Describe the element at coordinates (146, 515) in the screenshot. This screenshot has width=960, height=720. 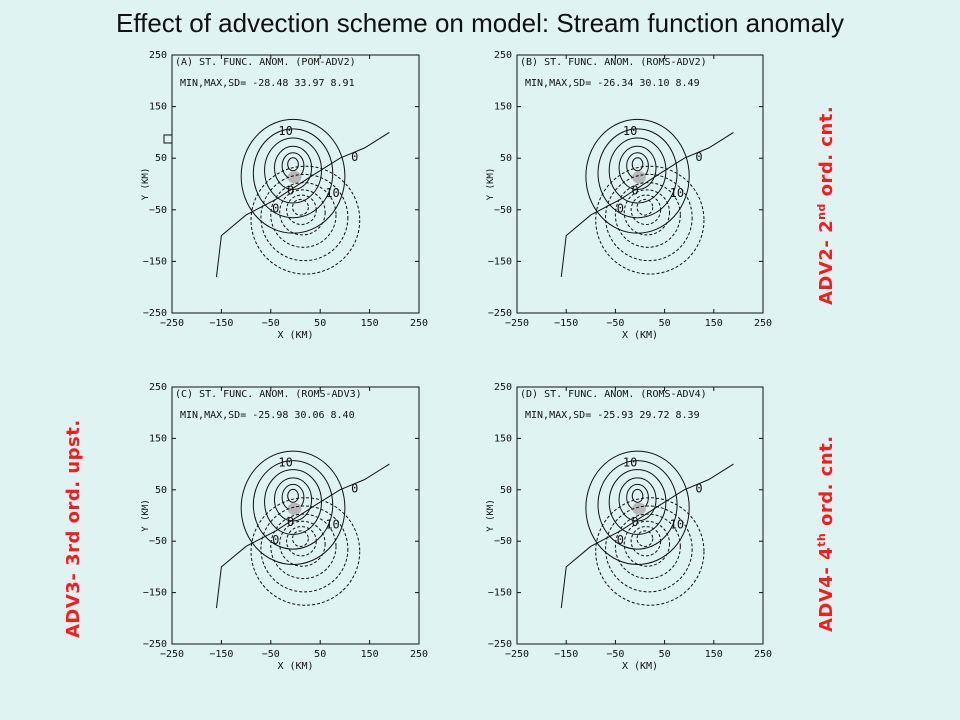
I see `y-axis-label: Y (KM)` at that location.